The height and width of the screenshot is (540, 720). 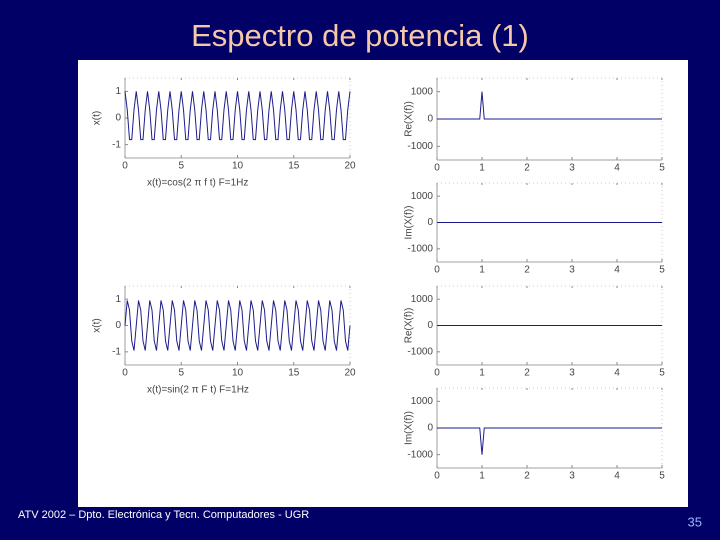 What do you see at coordinates (695, 521) in the screenshot?
I see `page-number: 35` at bounding box center [695, 521].